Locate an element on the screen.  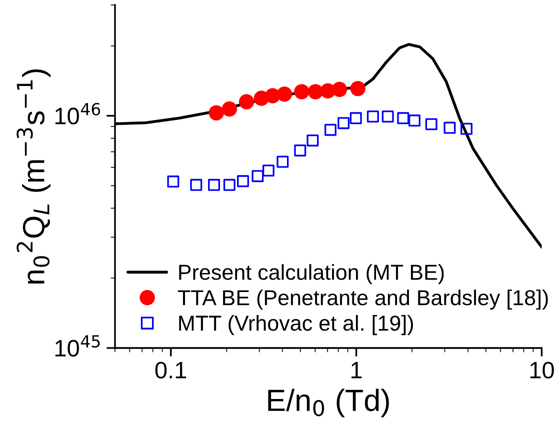
legend-label: Present calculation (MT BE) is located at coordinates (311, 274).